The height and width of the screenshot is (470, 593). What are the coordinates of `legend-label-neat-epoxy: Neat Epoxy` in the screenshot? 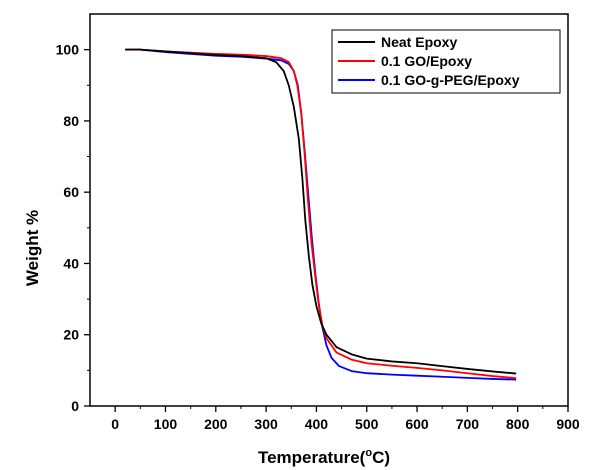 It's located at (419, 42).